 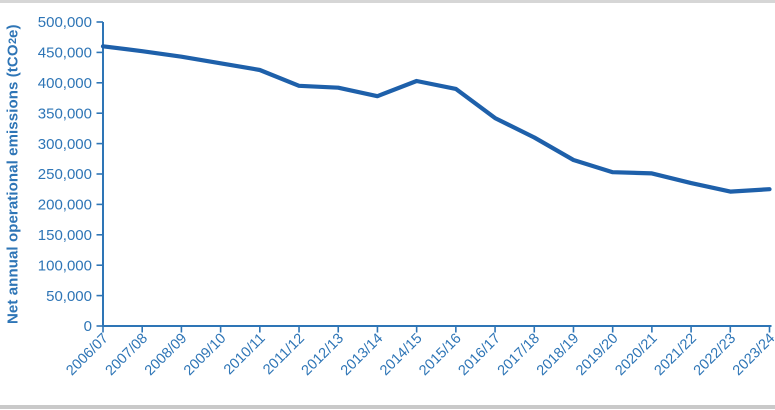 What do you see at coordinates (13, 31) in the screenshot?
I see `y-axis-title-suffix: e)` at bounding box center [13, 31].